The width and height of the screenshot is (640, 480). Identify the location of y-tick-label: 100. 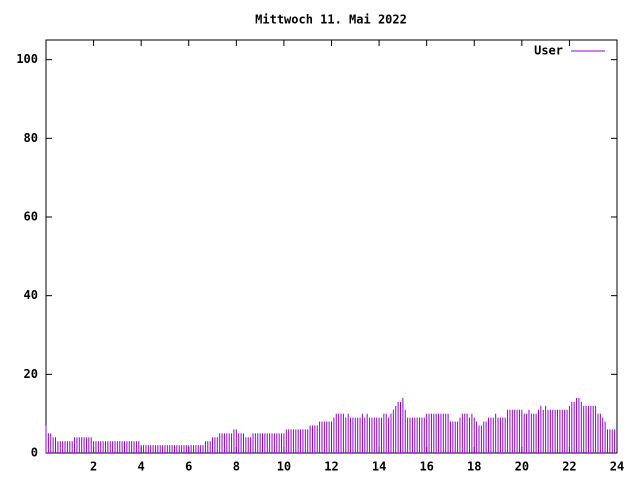
(27, 59).